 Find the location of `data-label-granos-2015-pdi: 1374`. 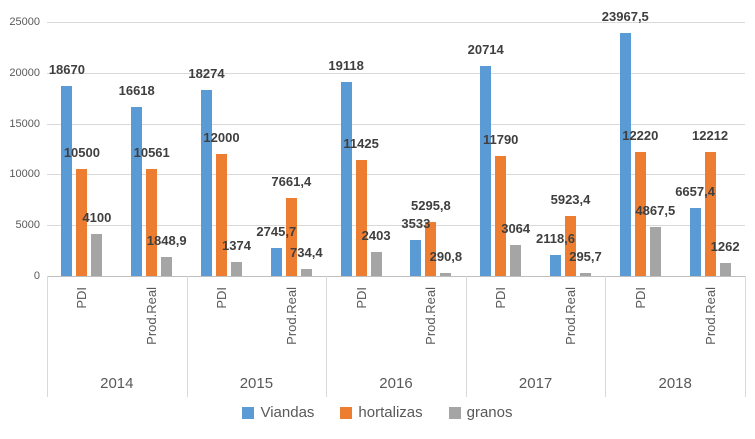

data-label-granos-2015-pdi: 1374 is located at coordinates (236, 245).